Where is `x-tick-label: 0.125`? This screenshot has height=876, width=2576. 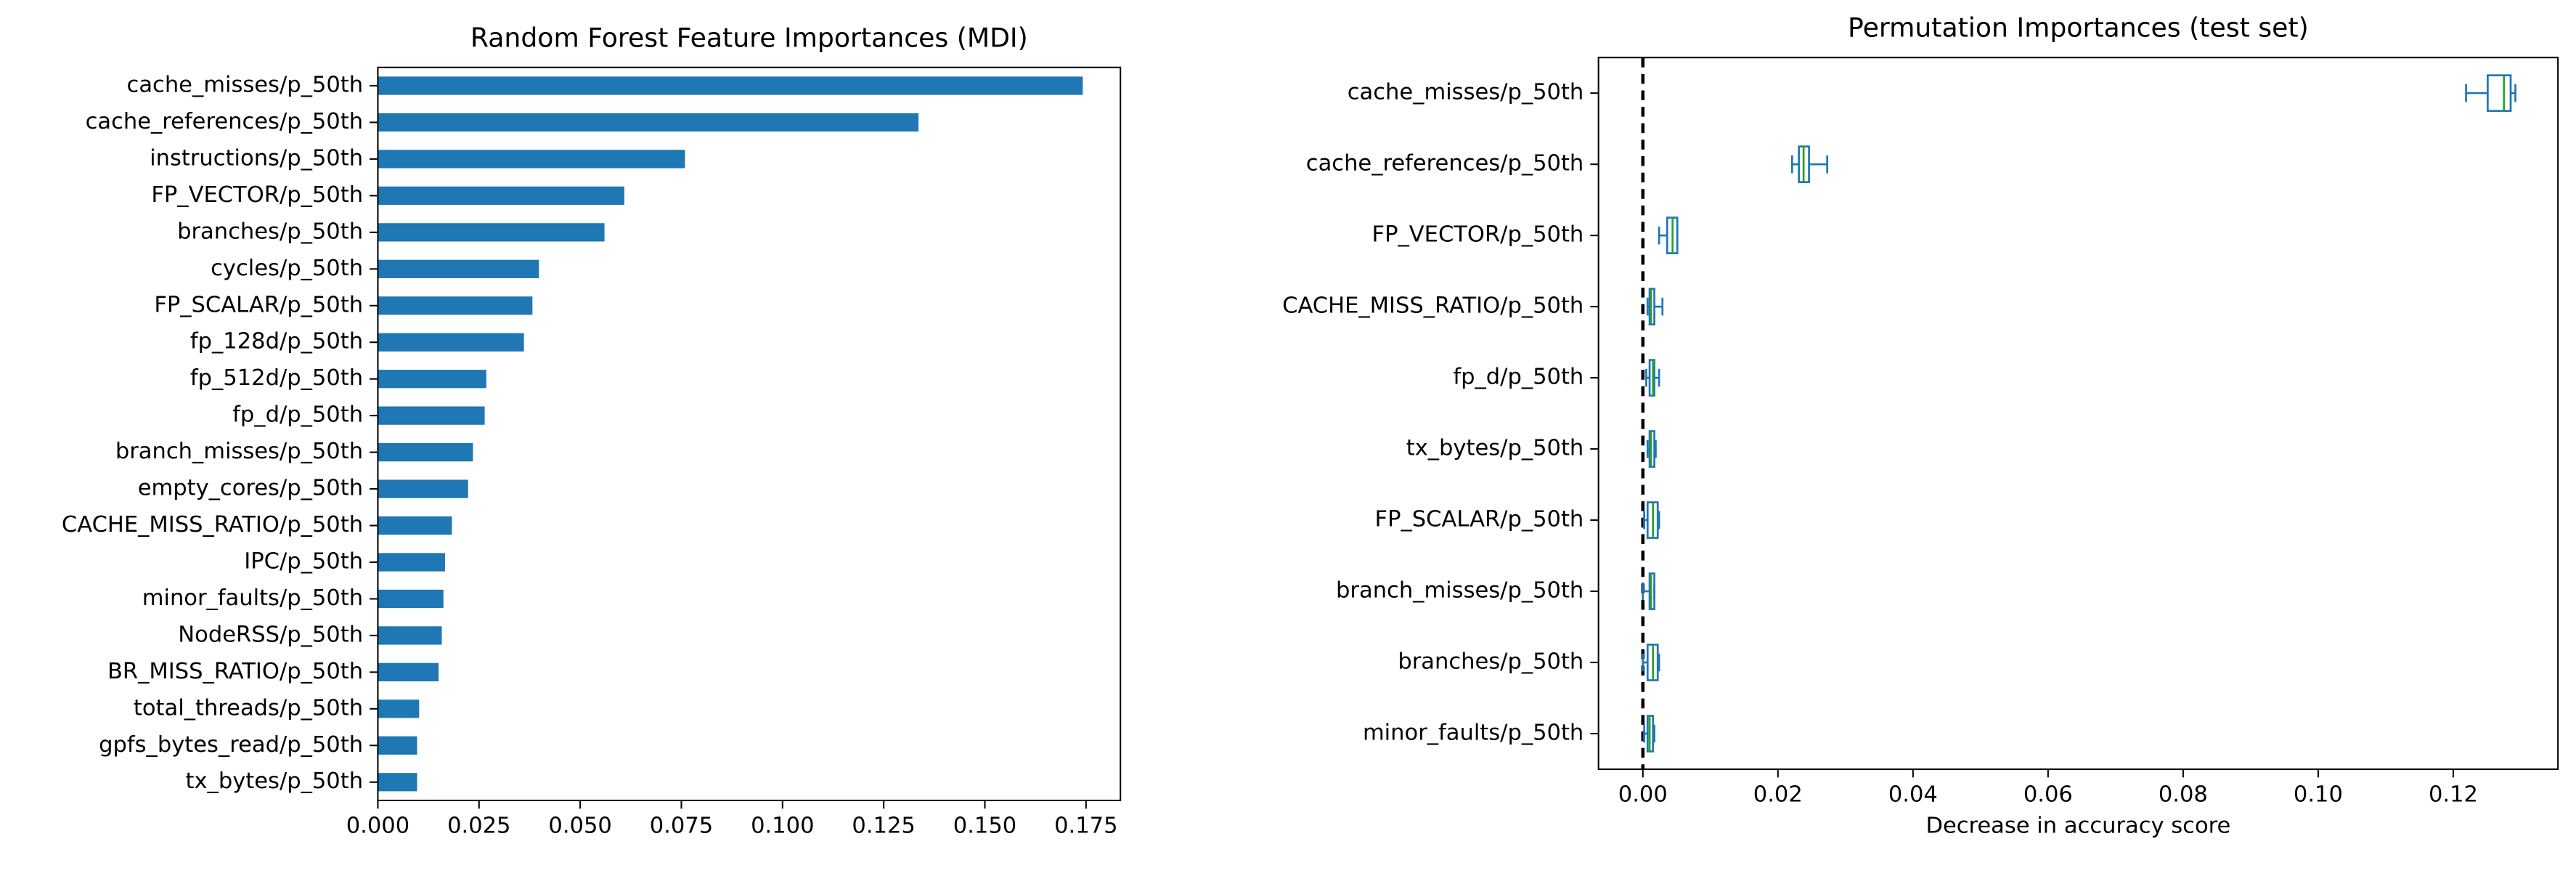
x-tick-label: 0.125 is located at coordinates (883, 826).